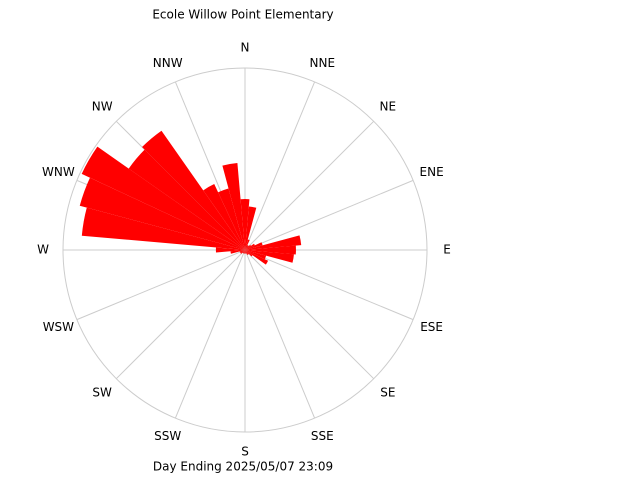 Image resolution: width=640 pixels, height=480 pixels. Describe the element at coordinates (432, 172) in the screenshot. I see `direction-label: ENE` at that location.